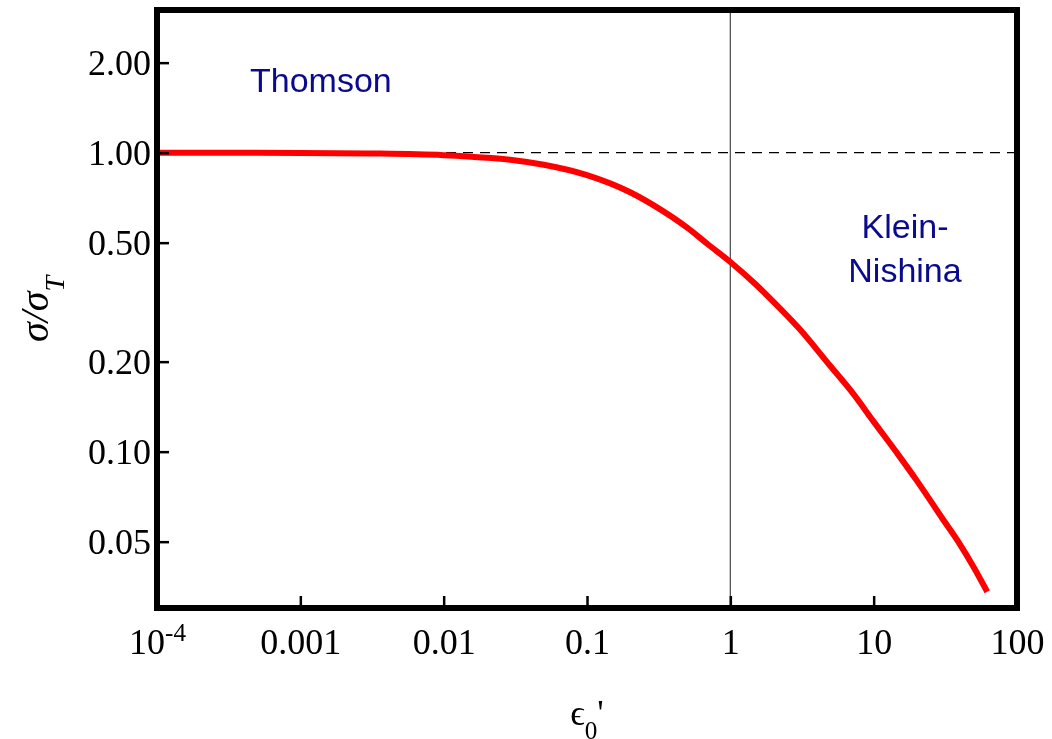  What do you see at coordinates (444, 641) in the screenshot?
I see `x-tick-label: 0.01` at bounding box center [444, 641].